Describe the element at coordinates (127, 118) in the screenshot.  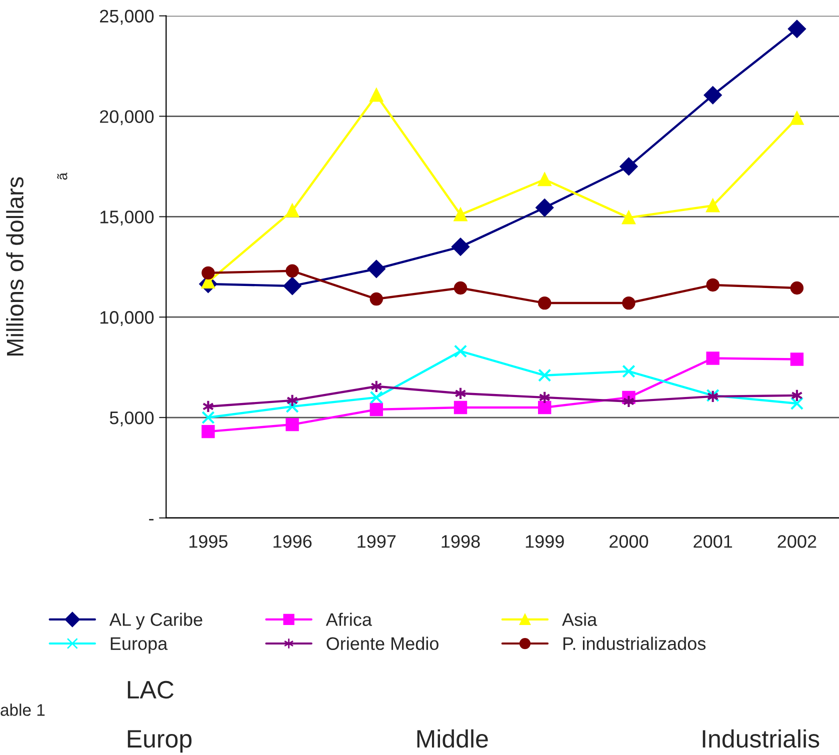
I see `y-tick-label: 20,000` at that location.